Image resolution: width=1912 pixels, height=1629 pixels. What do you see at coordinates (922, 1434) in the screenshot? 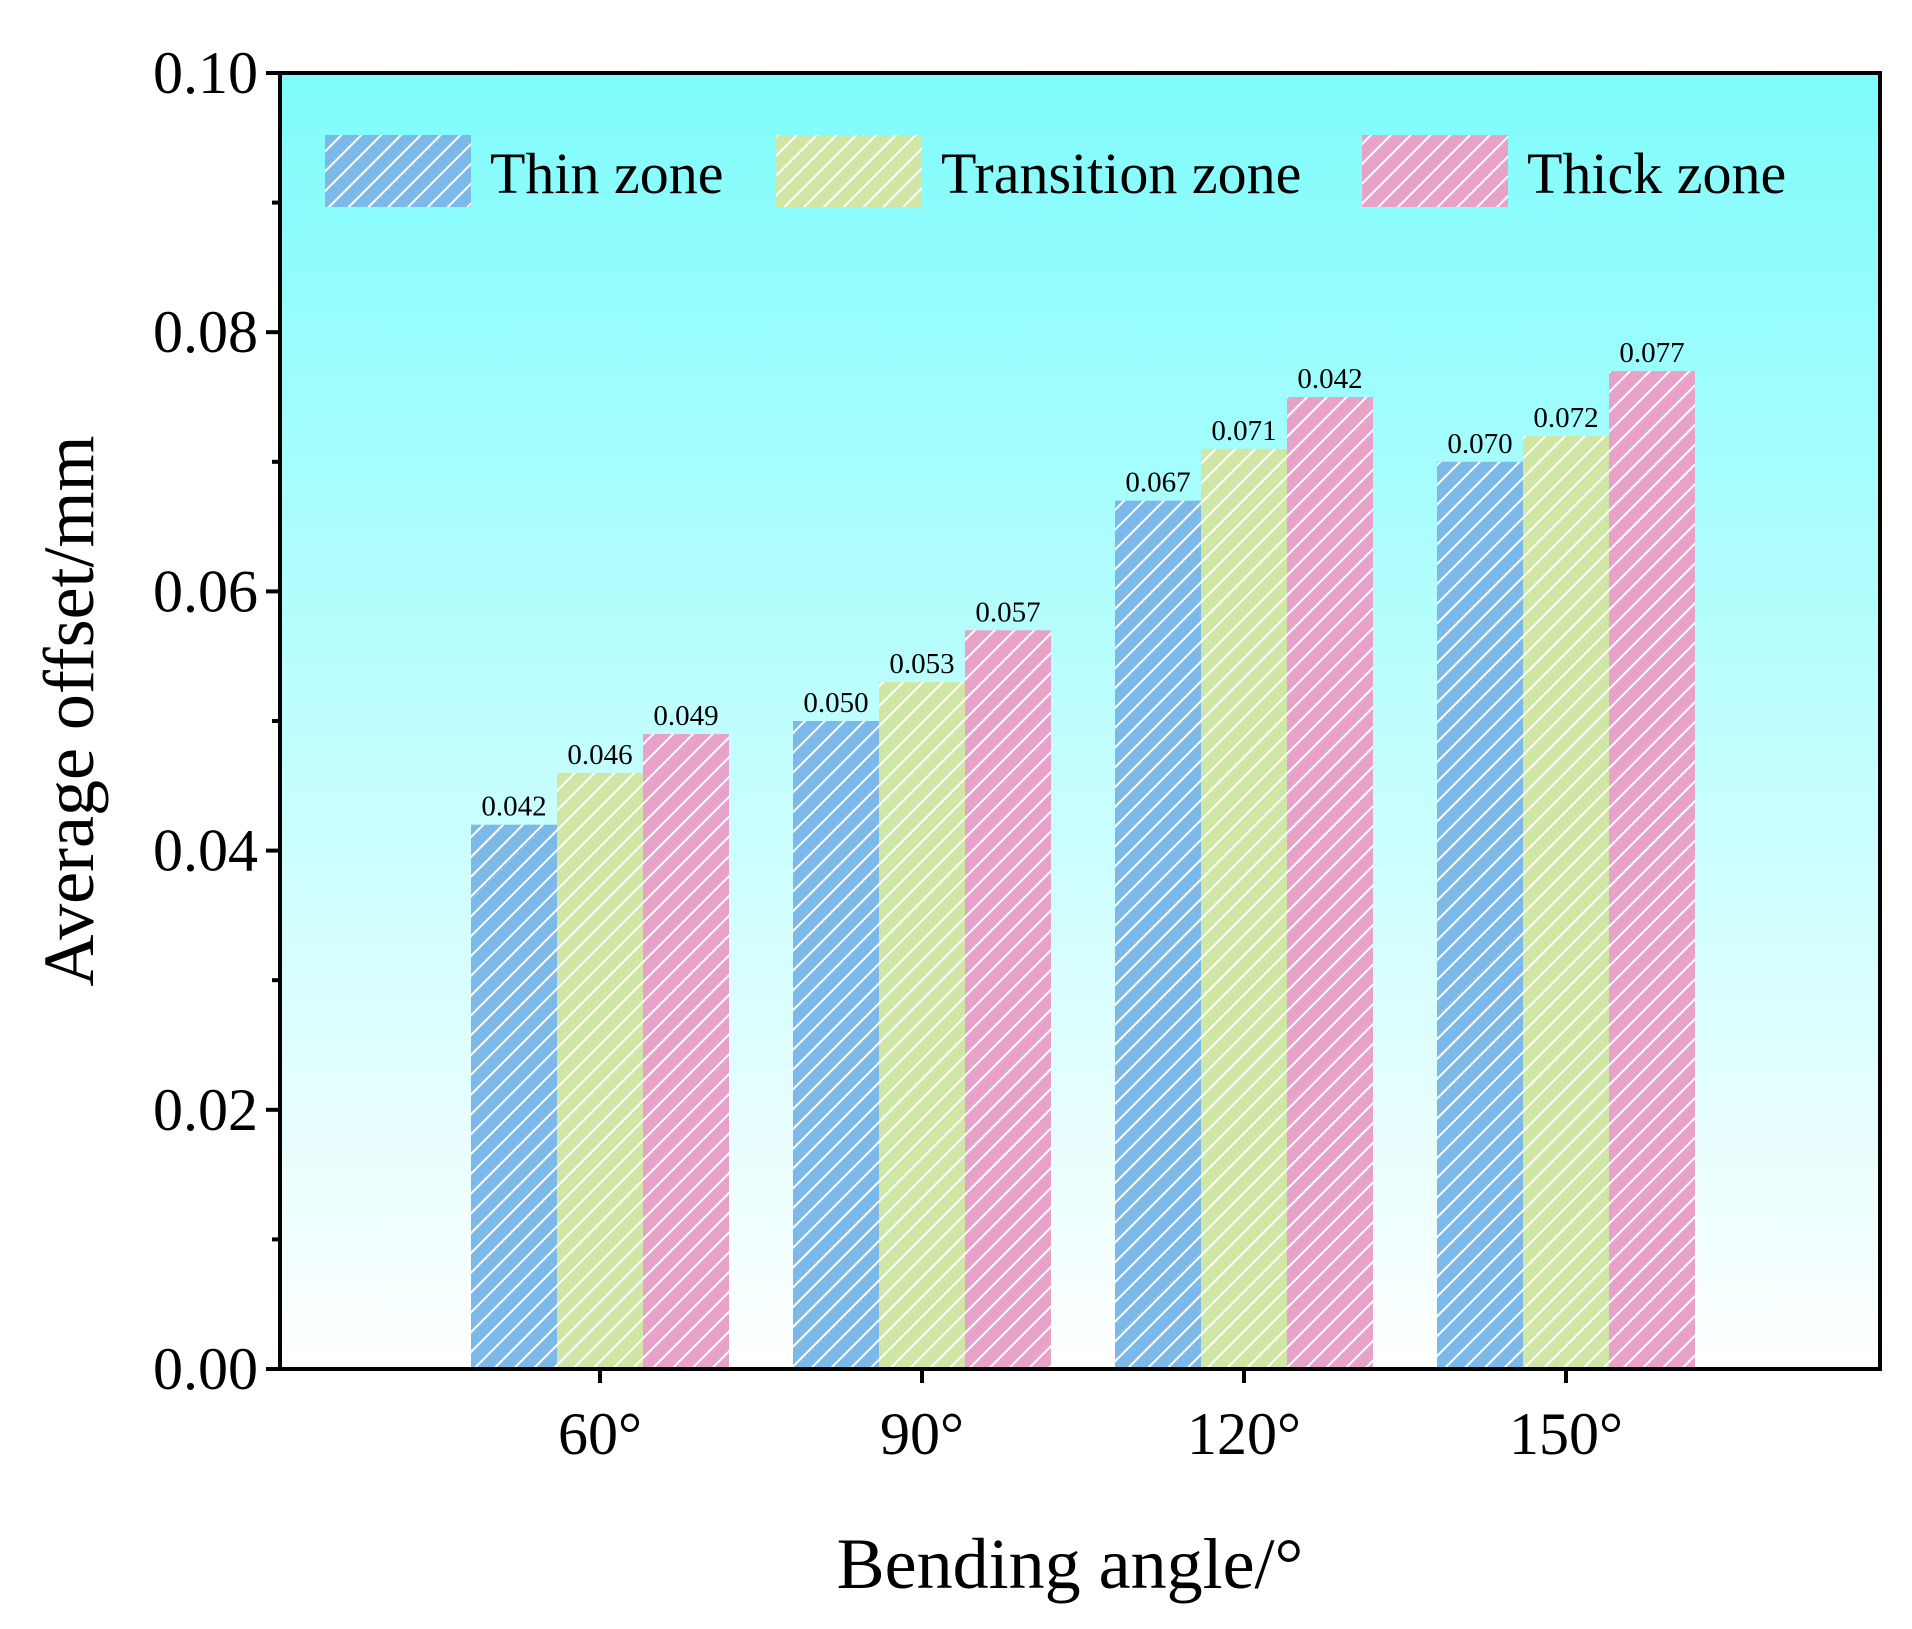
I see `x-tick-label: 90°` at bounding box center [922, 1434].